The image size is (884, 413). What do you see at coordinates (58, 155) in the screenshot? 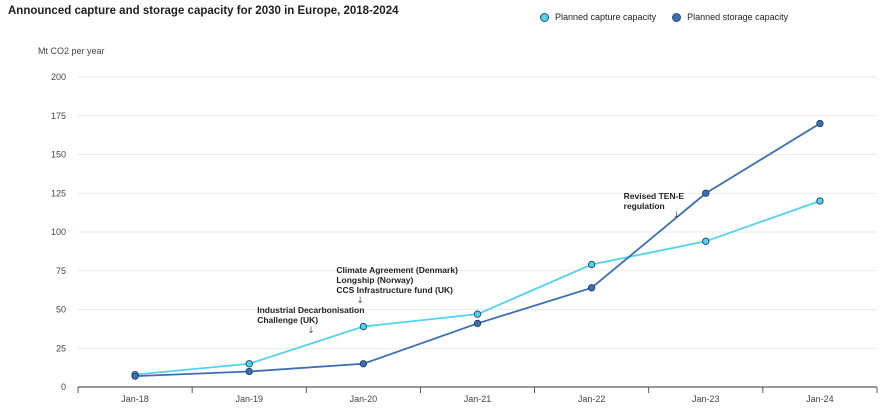
I see `y-tick-label: 150` at bounding box center [58, 155].